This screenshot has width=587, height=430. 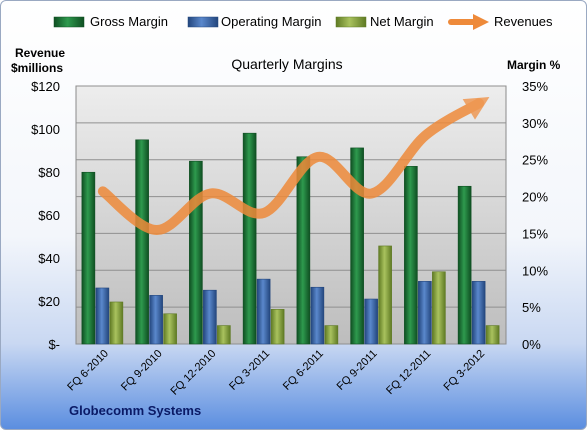 What do you see at coordinates (45, 86) in the screenshot?
I see `left-tick-label: $120` at bounding box center [45, 86].